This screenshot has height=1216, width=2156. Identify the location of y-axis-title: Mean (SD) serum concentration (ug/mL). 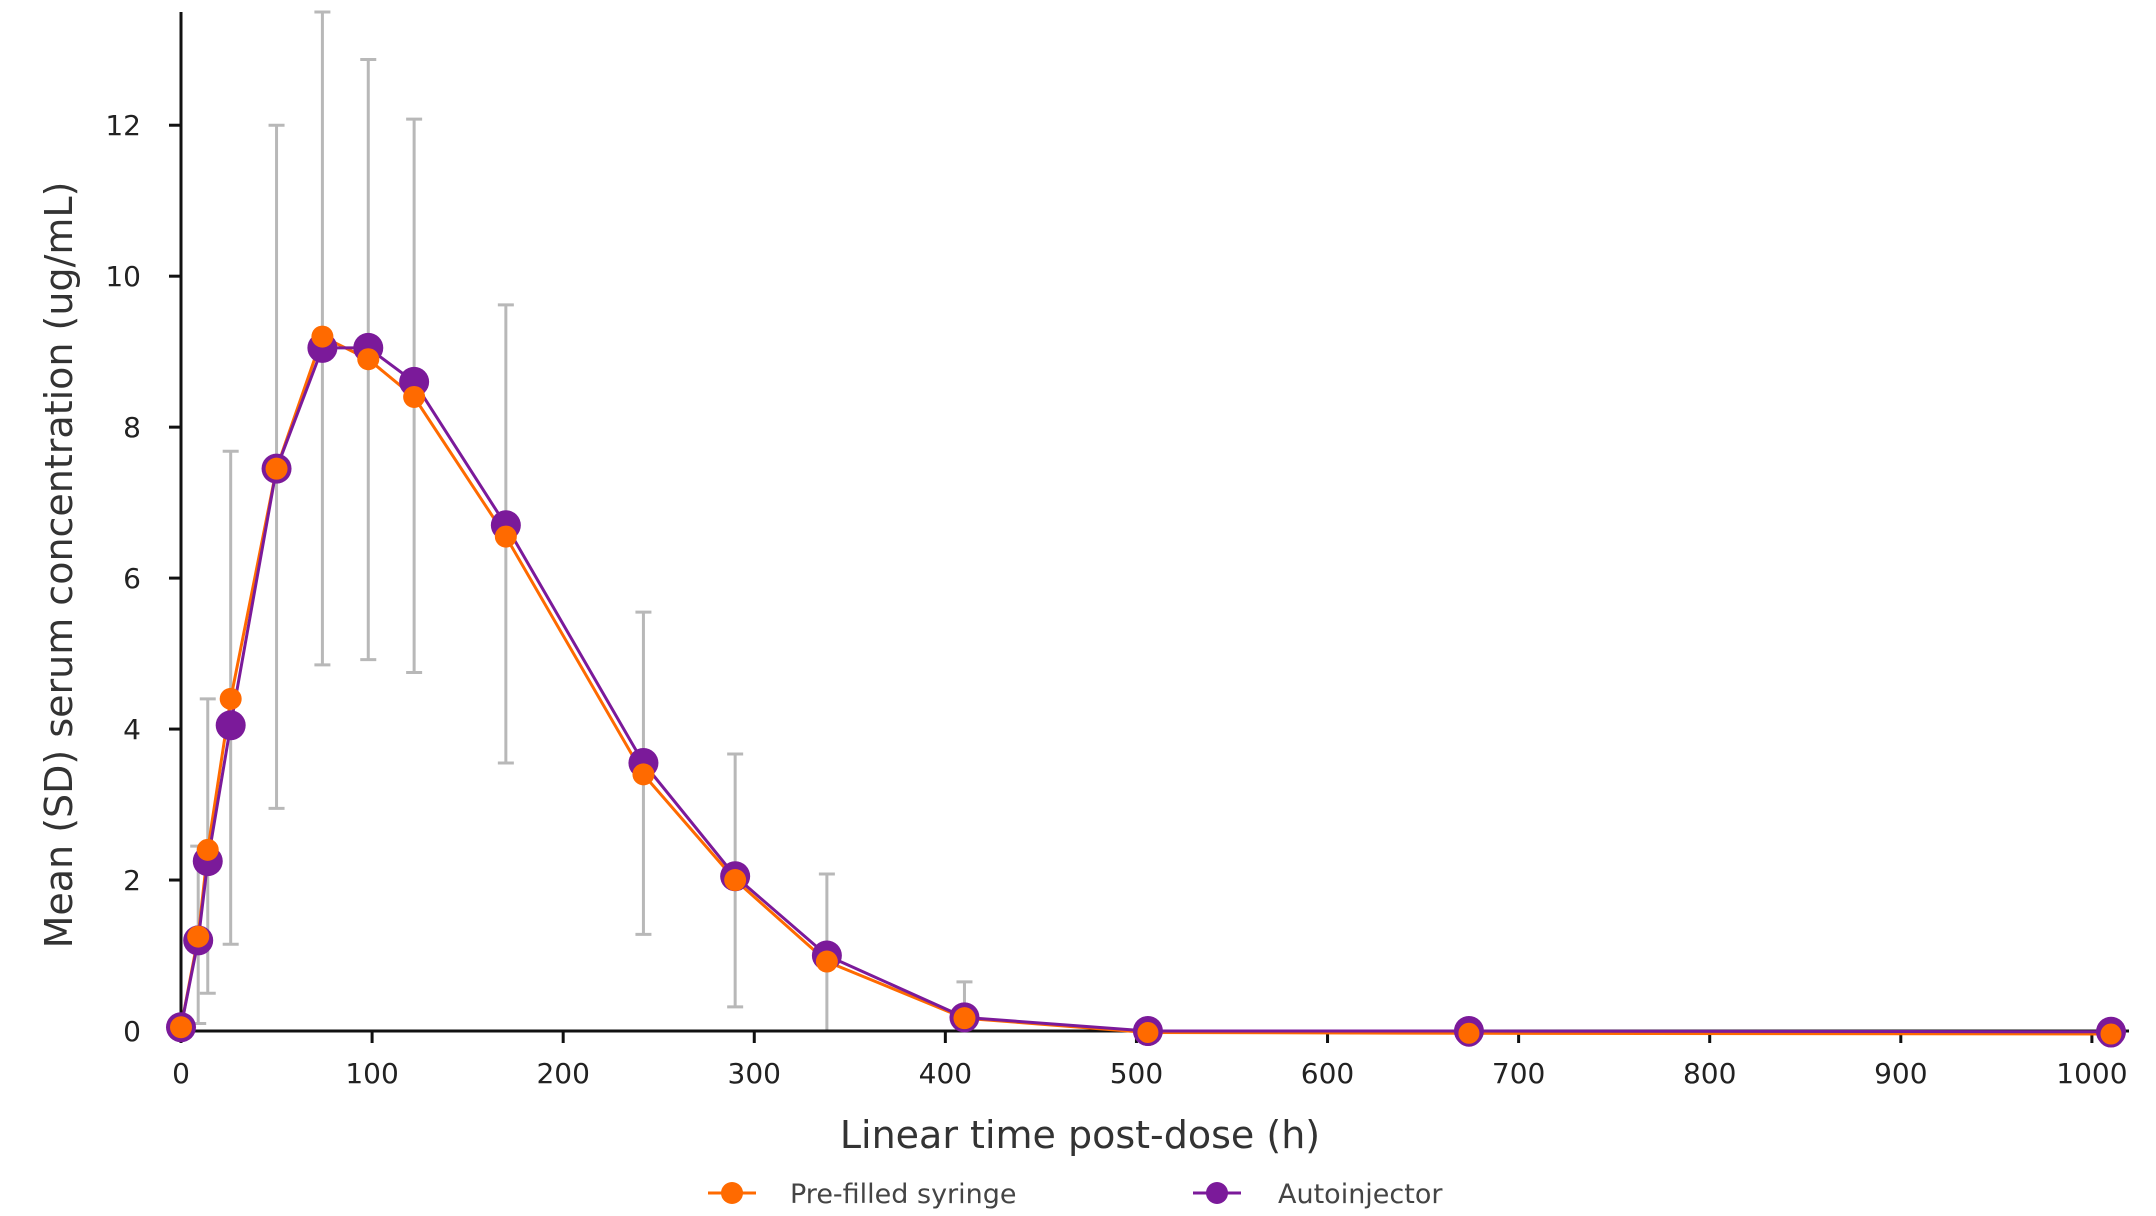
(59, 565).